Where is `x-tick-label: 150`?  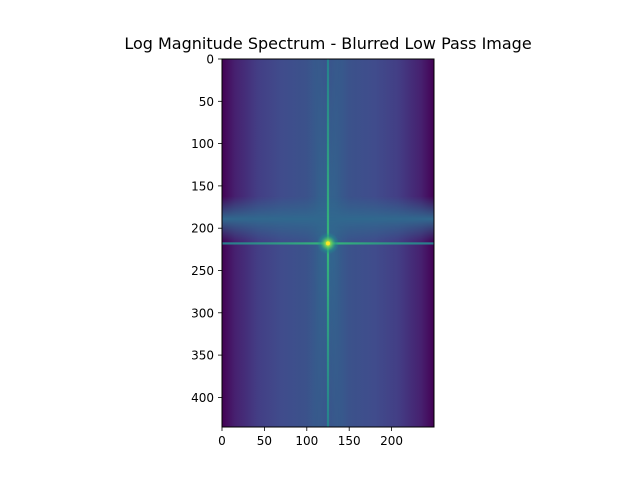
x-tick-label: 150 is located at coordinates (349, 441).